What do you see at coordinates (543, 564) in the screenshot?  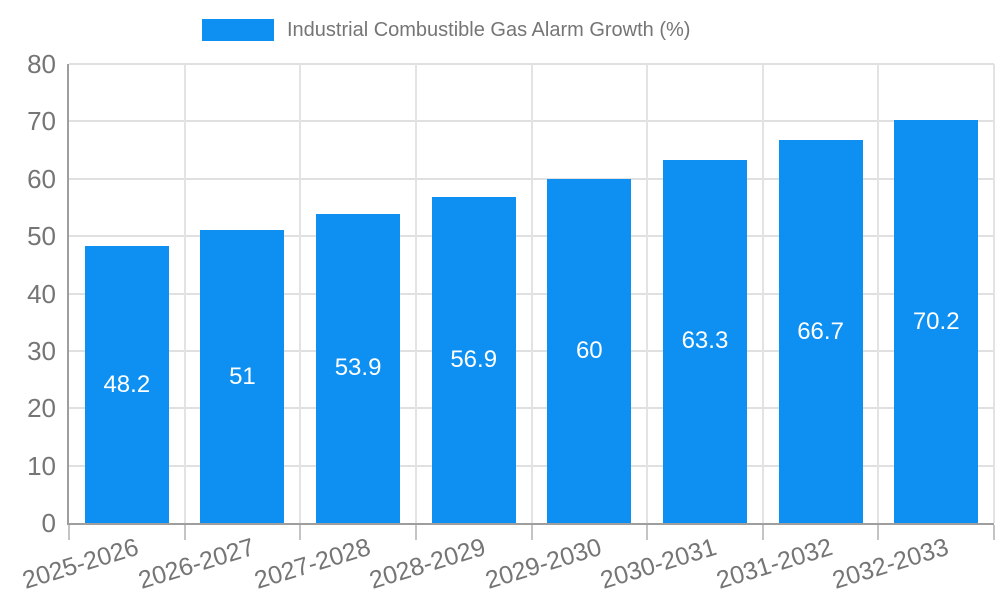 I see `x-tick-label: 2029-2030` at bounding box center [543, 564].